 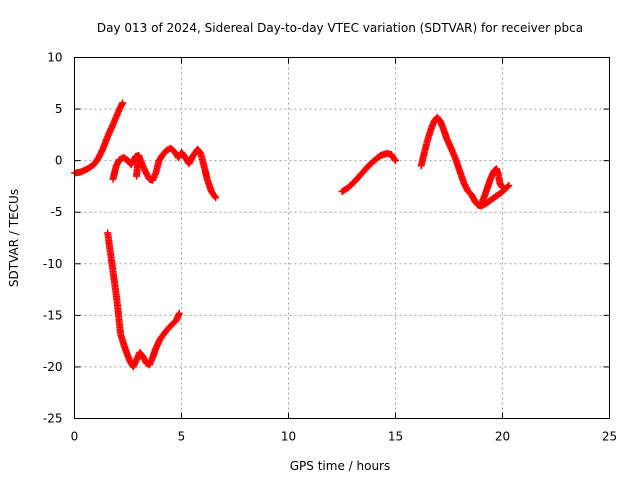 I want to click on x-tick-label: 20, so click(x=502, y=437).